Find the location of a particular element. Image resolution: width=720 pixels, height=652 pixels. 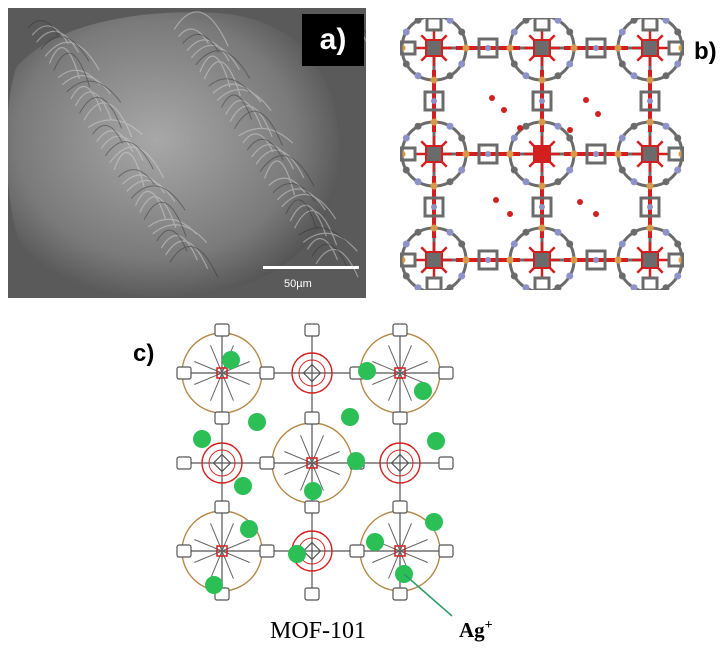

scale-bar-label: 50µm is located at coordinates (298, 284).